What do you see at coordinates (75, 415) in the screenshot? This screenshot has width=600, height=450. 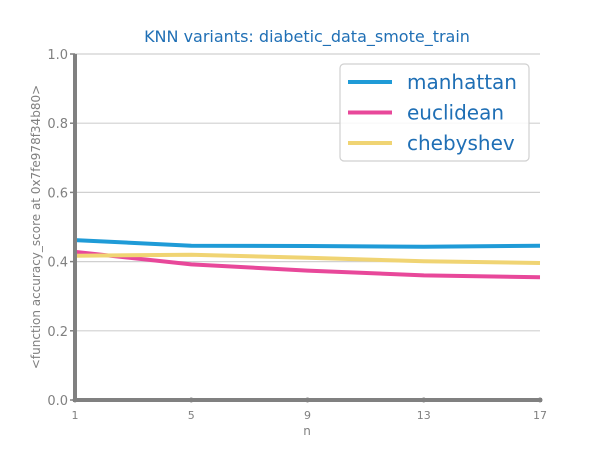 I see `x-tick-label: 1` at bounding box center [75, 415].